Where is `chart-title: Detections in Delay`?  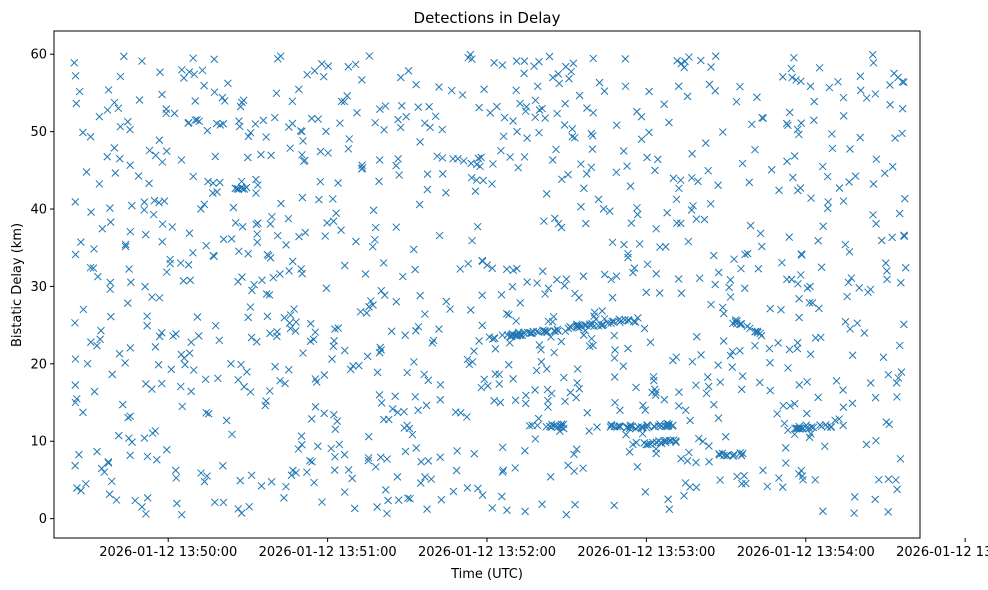
chart-title: Detections in Delay is located at coordinates (487, 18).